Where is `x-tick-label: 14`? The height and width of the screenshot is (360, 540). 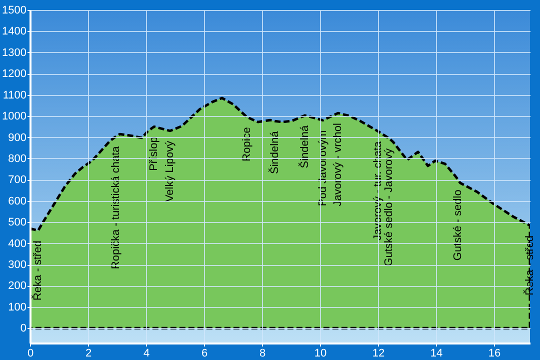 x-tick-label: 14 is located at coordinates (436, 354).